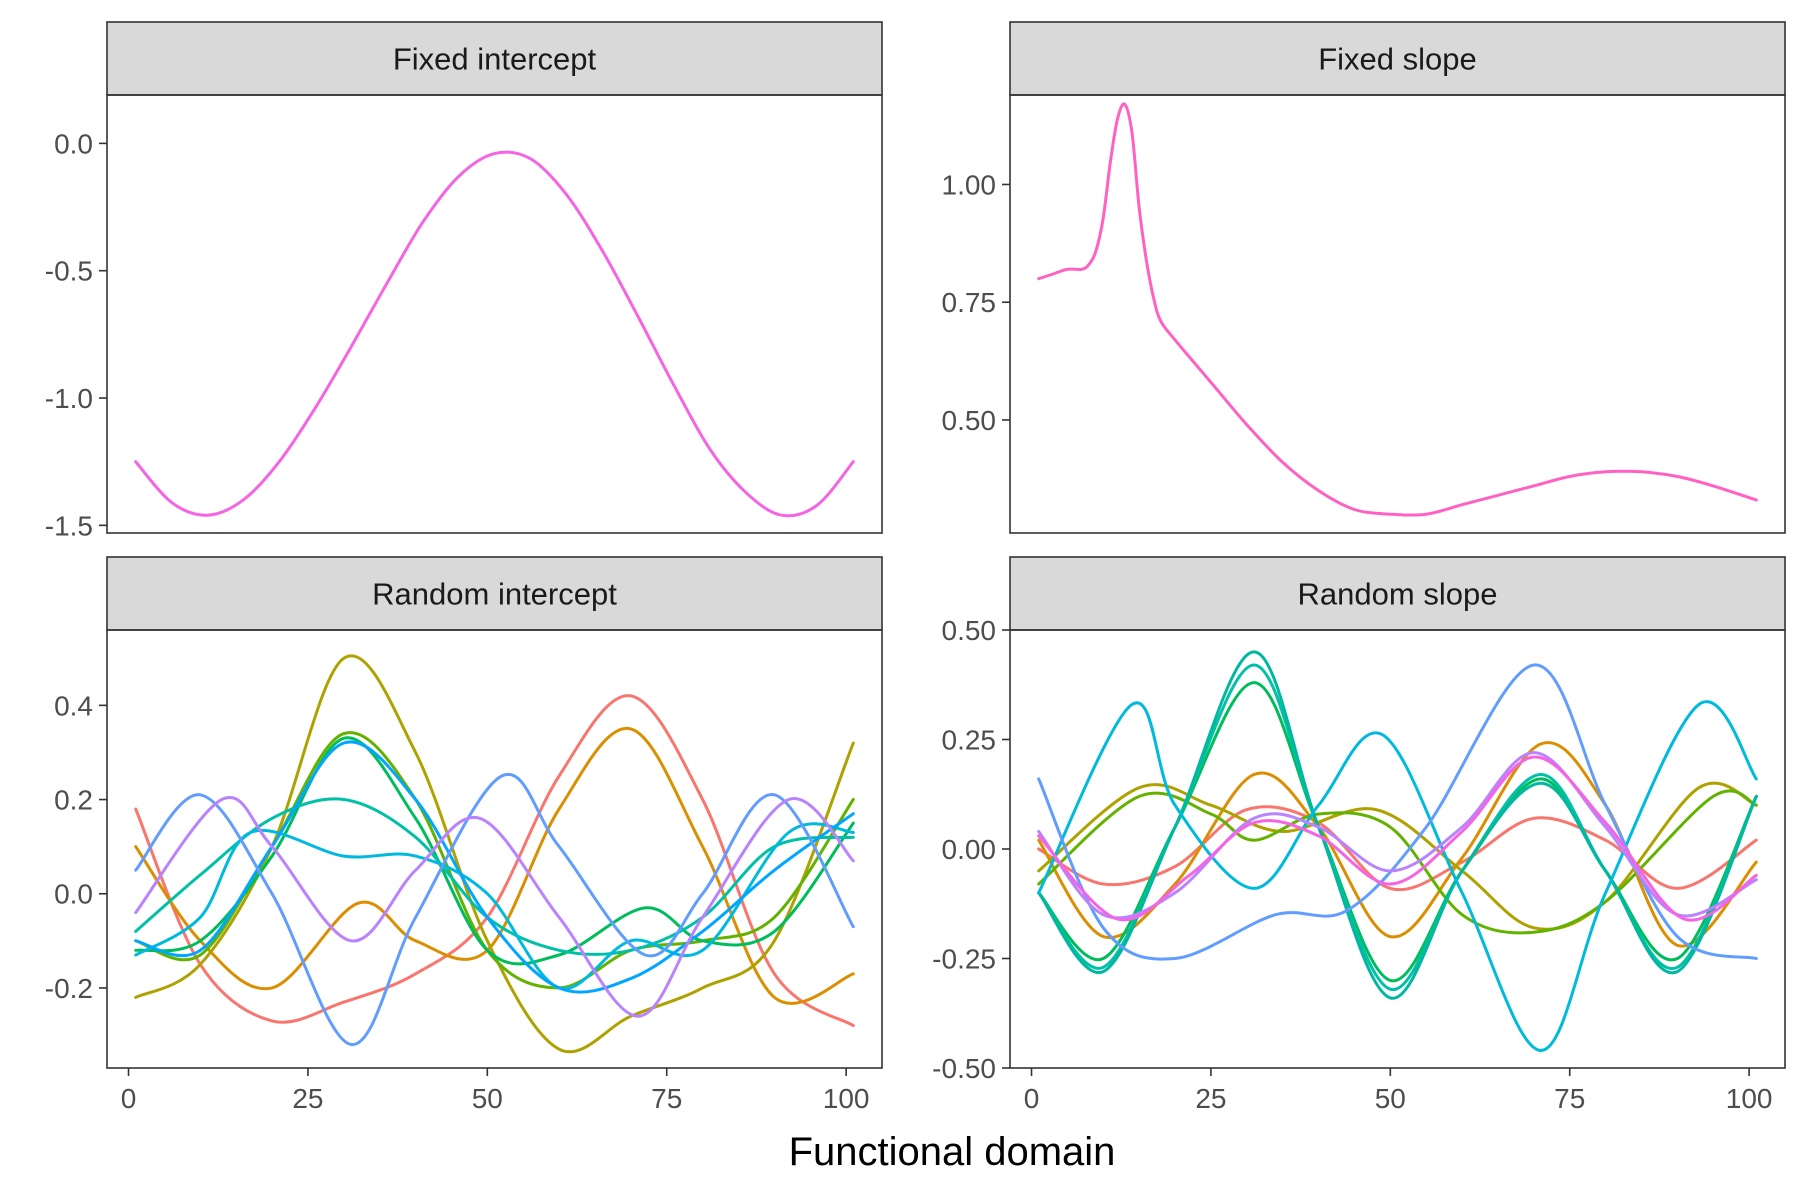  Describe the element at coordinates (73, 800) in the screenshot. I see `y-tick-label: 0.2` at that location.